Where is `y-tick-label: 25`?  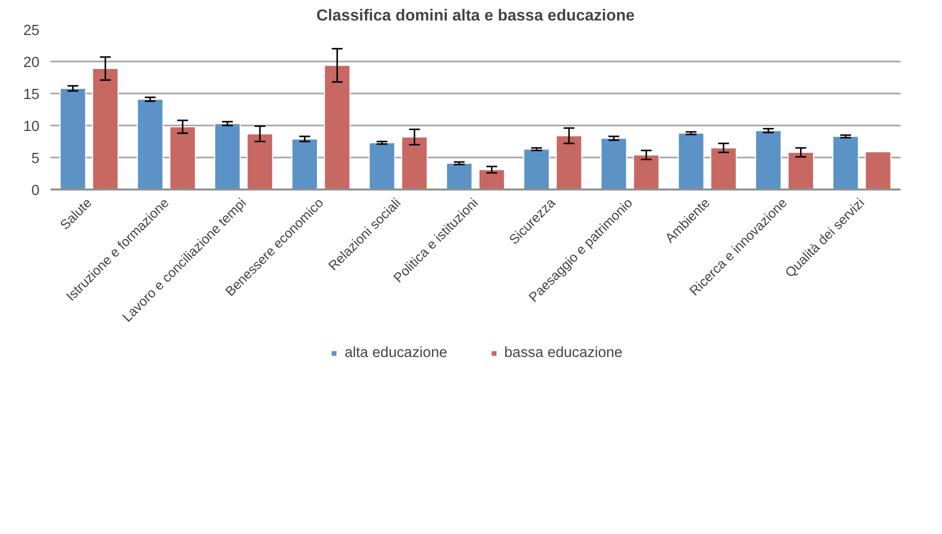 y-tick-label: 25 is located at coordinates (31, 31).